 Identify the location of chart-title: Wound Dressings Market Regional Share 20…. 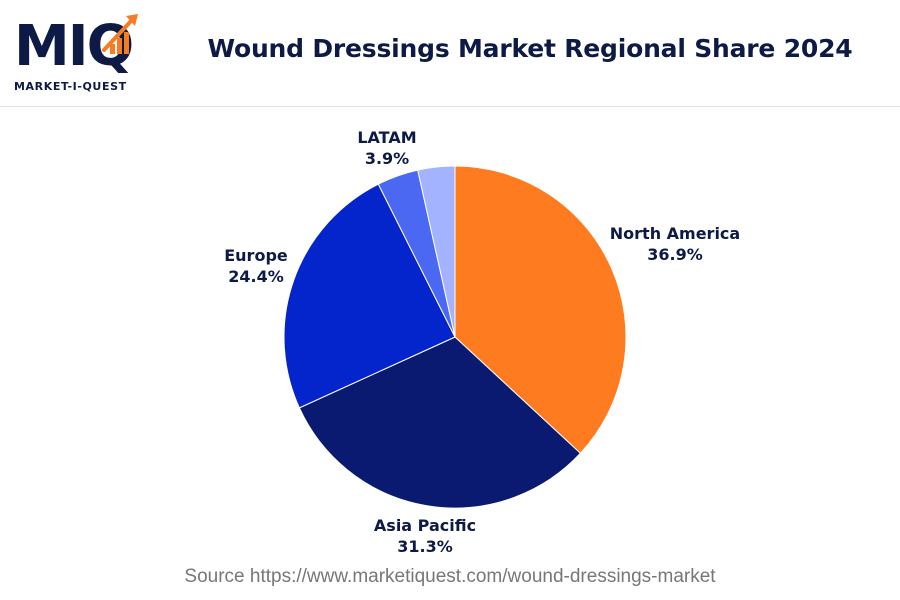
(530, 48).